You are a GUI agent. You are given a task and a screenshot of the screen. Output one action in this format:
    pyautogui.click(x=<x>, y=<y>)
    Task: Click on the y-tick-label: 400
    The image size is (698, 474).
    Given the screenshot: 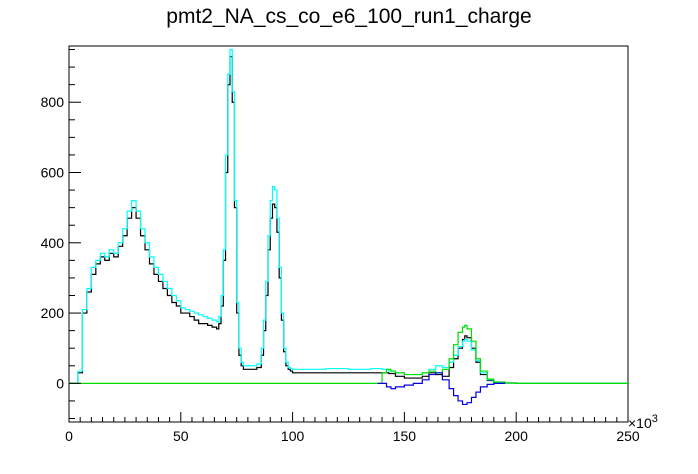 What is the action you would take?
    pyautogui.click(x=53, y=243)
    